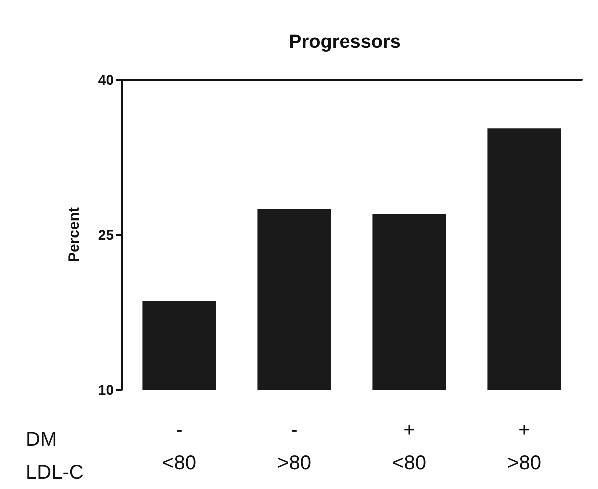 Image resolution: width=598 pixels, height=489 pixels. I want to click on y-axis-title: Percent, so click(74, 235).